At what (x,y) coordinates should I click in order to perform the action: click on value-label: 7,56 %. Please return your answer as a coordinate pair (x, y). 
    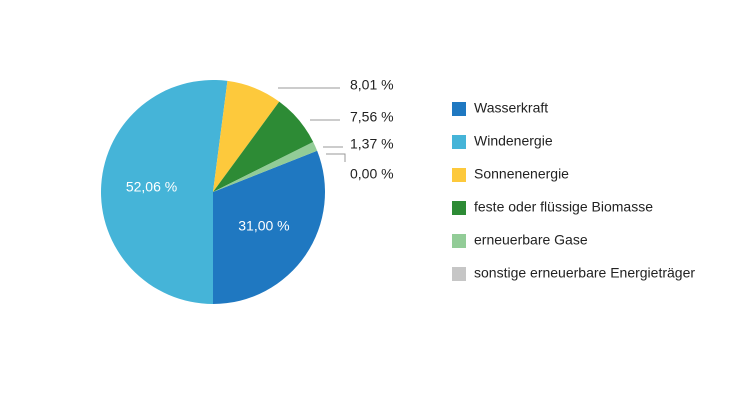
    Looking at the image, I should click on (372, 117).